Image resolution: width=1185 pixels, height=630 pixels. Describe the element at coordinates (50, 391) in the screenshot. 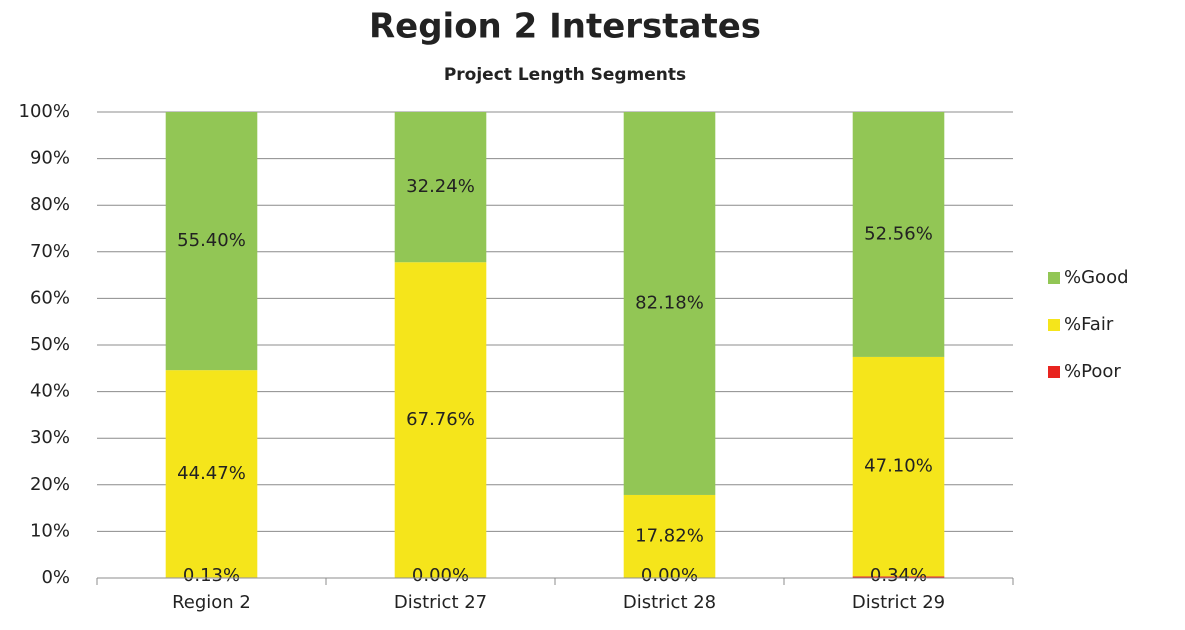

I see `y-tick-label: 40%` at that location.